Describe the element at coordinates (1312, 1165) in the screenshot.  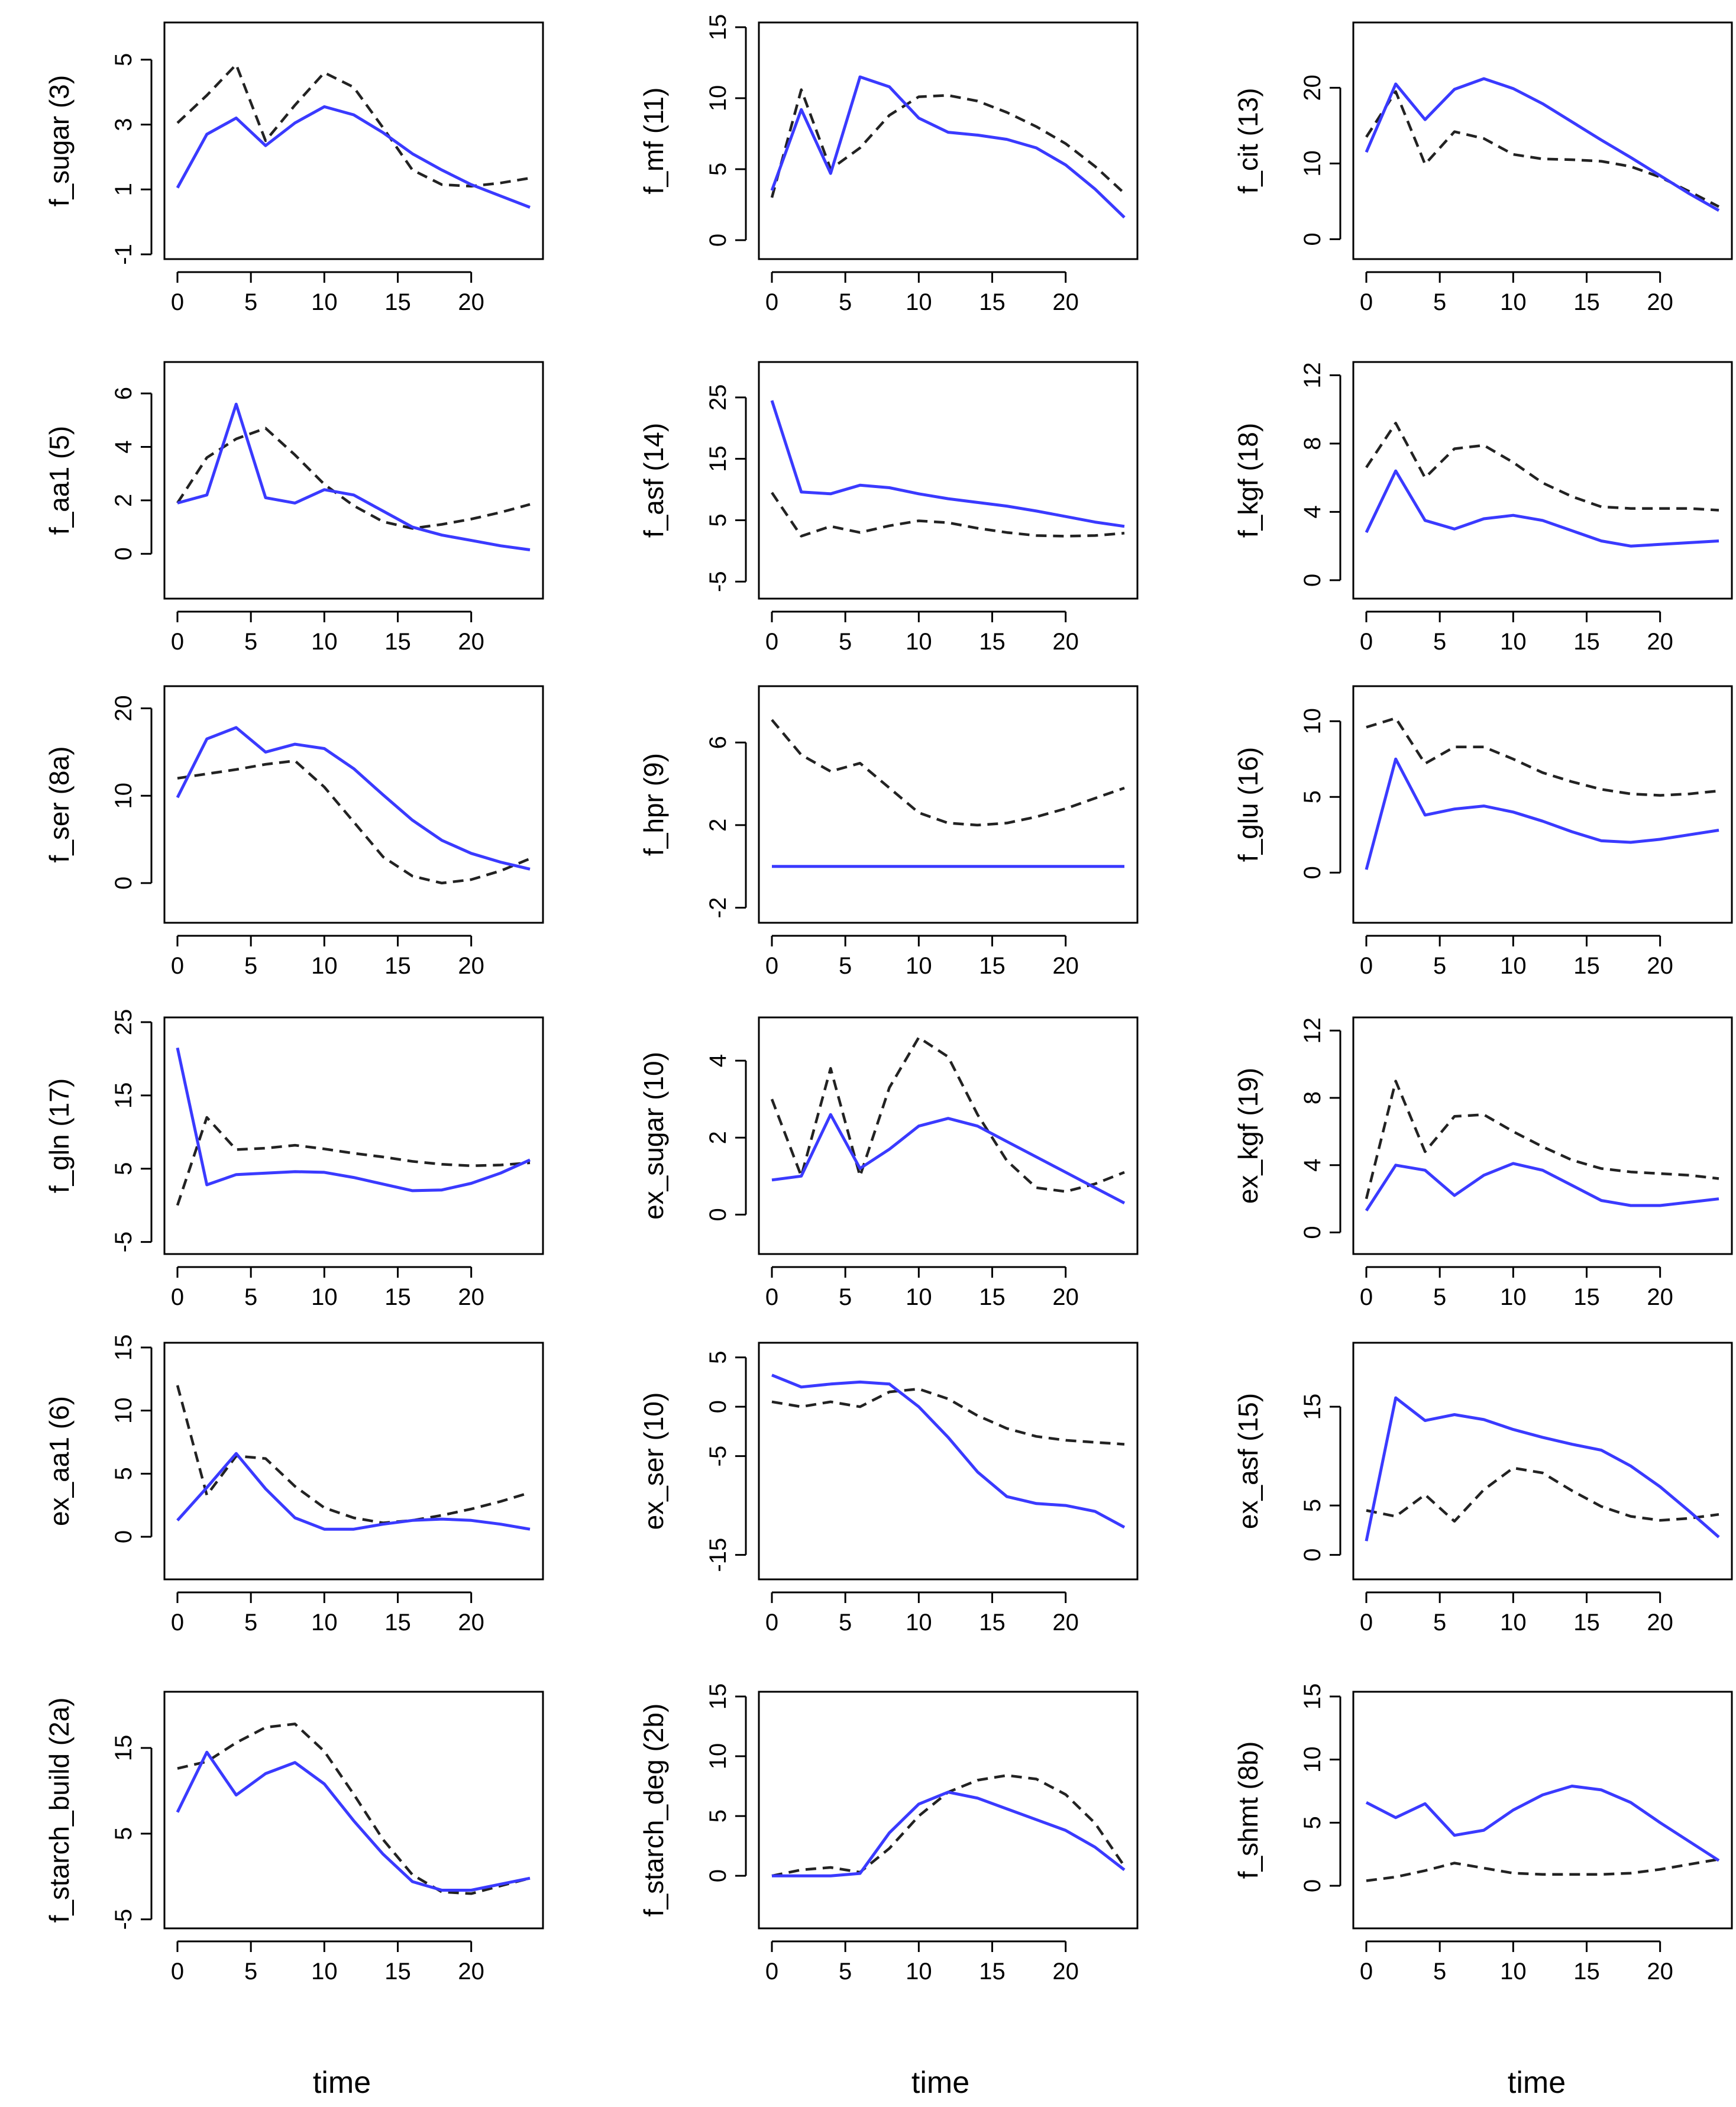
I see `y-tick-label: 4` at that location.